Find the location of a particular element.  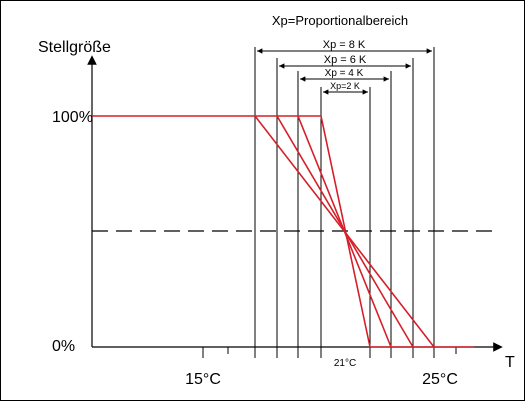

band-dimension-arrows is located at coordinates (344, 71).